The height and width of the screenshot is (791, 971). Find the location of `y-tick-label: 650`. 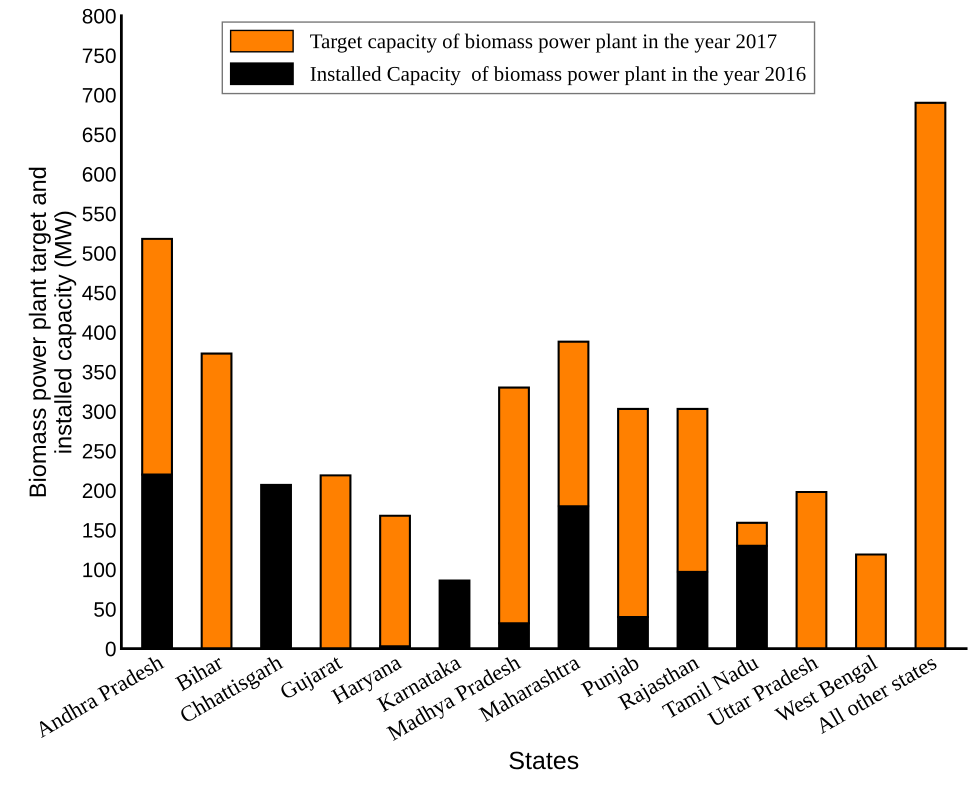

y-tick-label: 650 is located at coordinates (99, 134).